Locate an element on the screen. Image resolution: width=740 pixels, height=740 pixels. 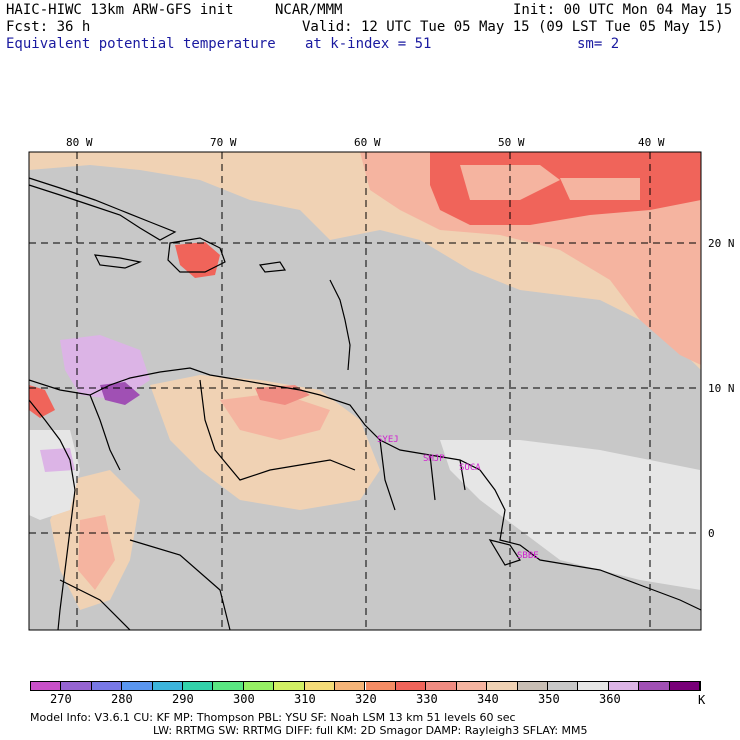
guyana-border is located at coordinates (387, 475).